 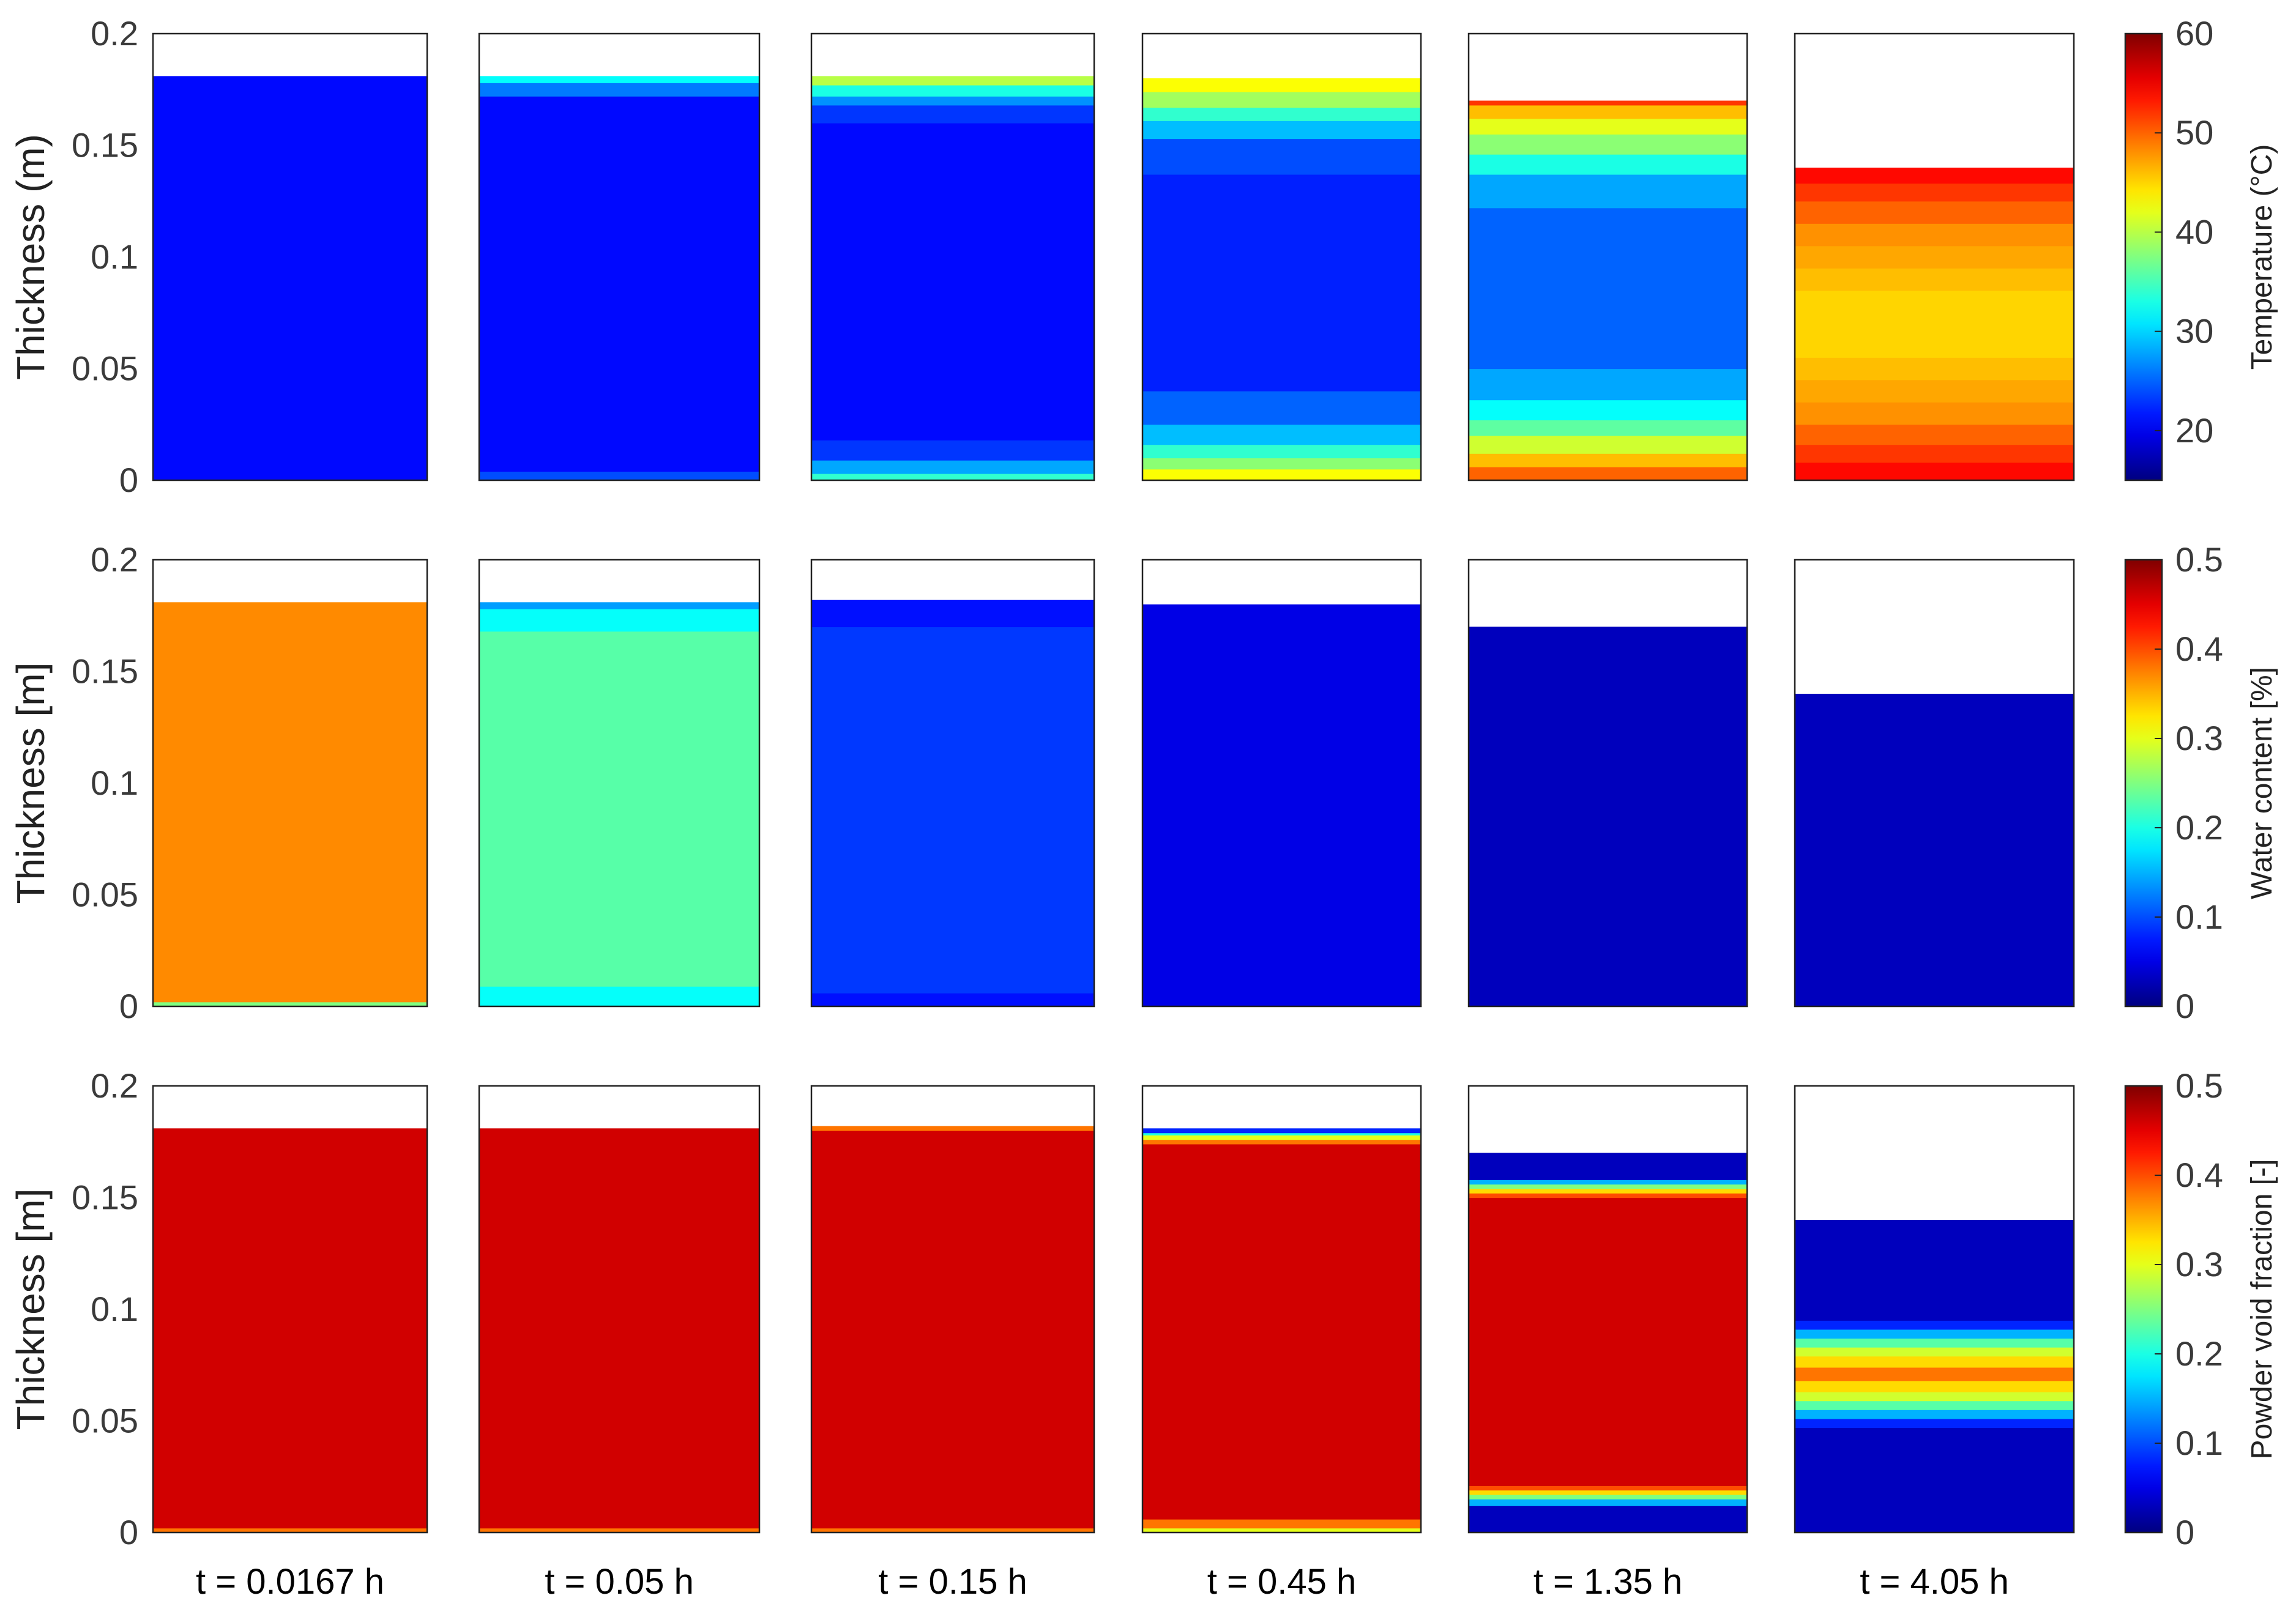 I want to click on colorbar-tick-label: 30, so click(x=2194, y=331).